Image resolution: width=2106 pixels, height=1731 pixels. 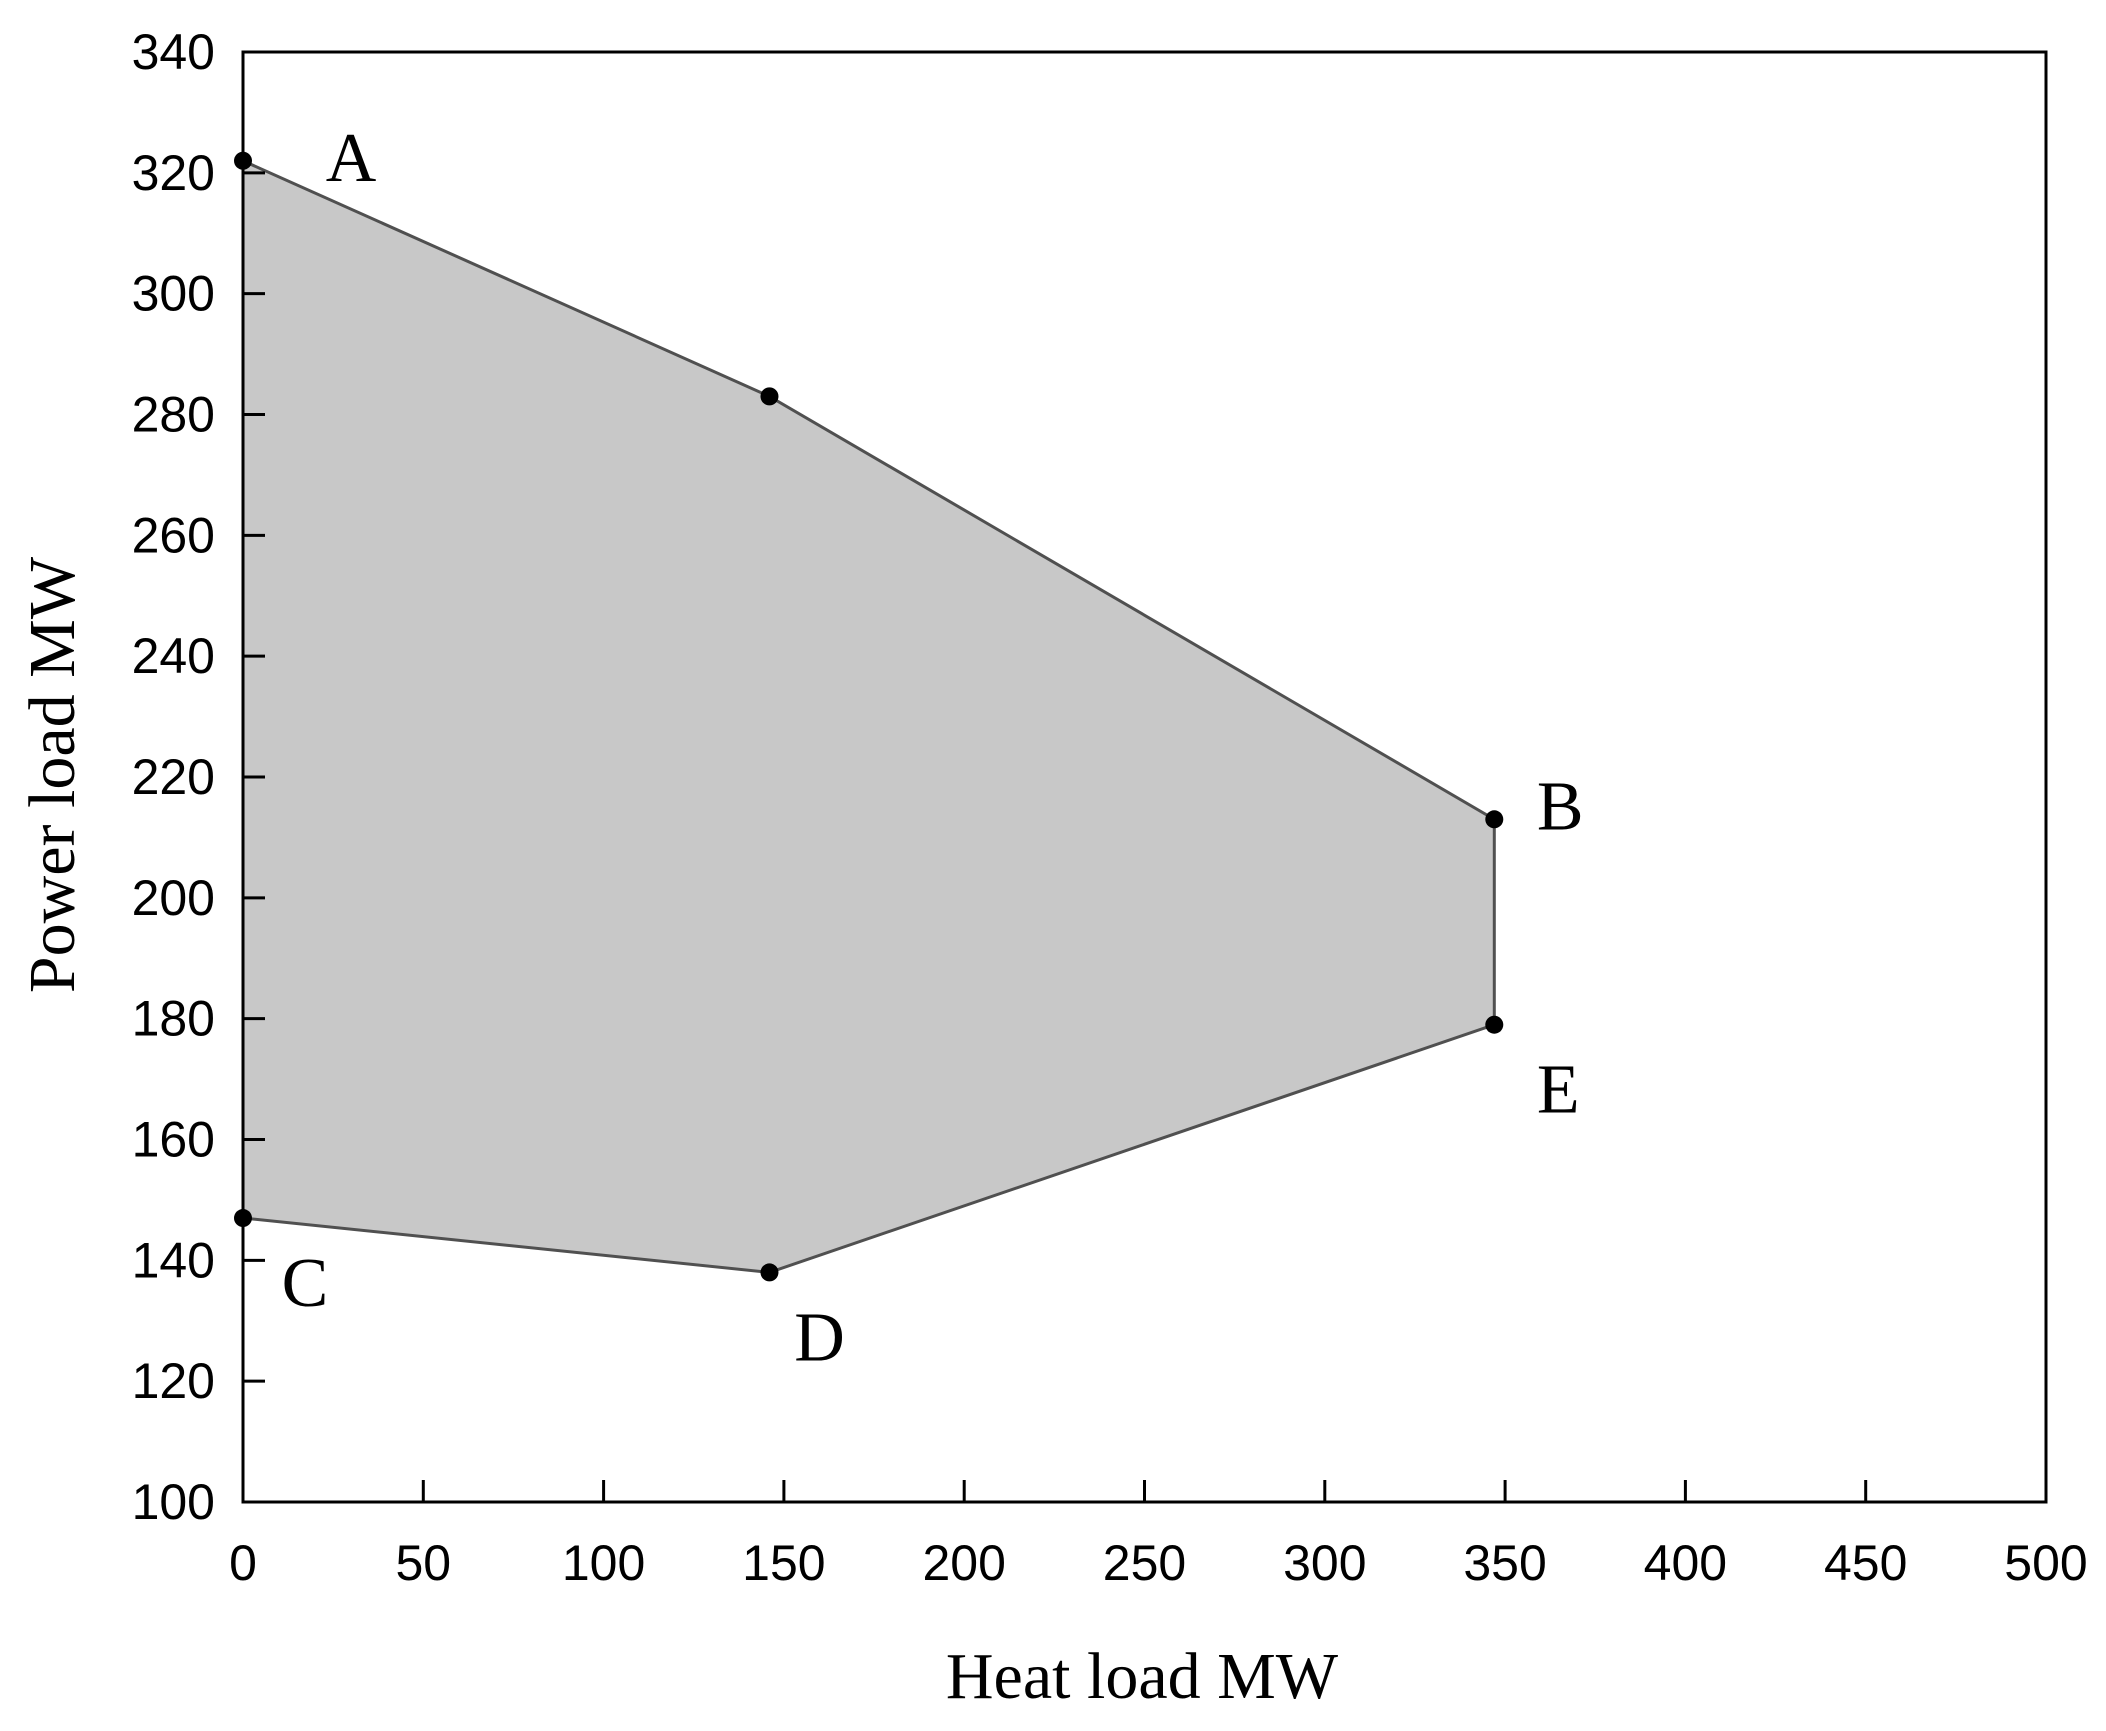 I want to click on x-tick-label: 500, so click(x=2045, y=1563).